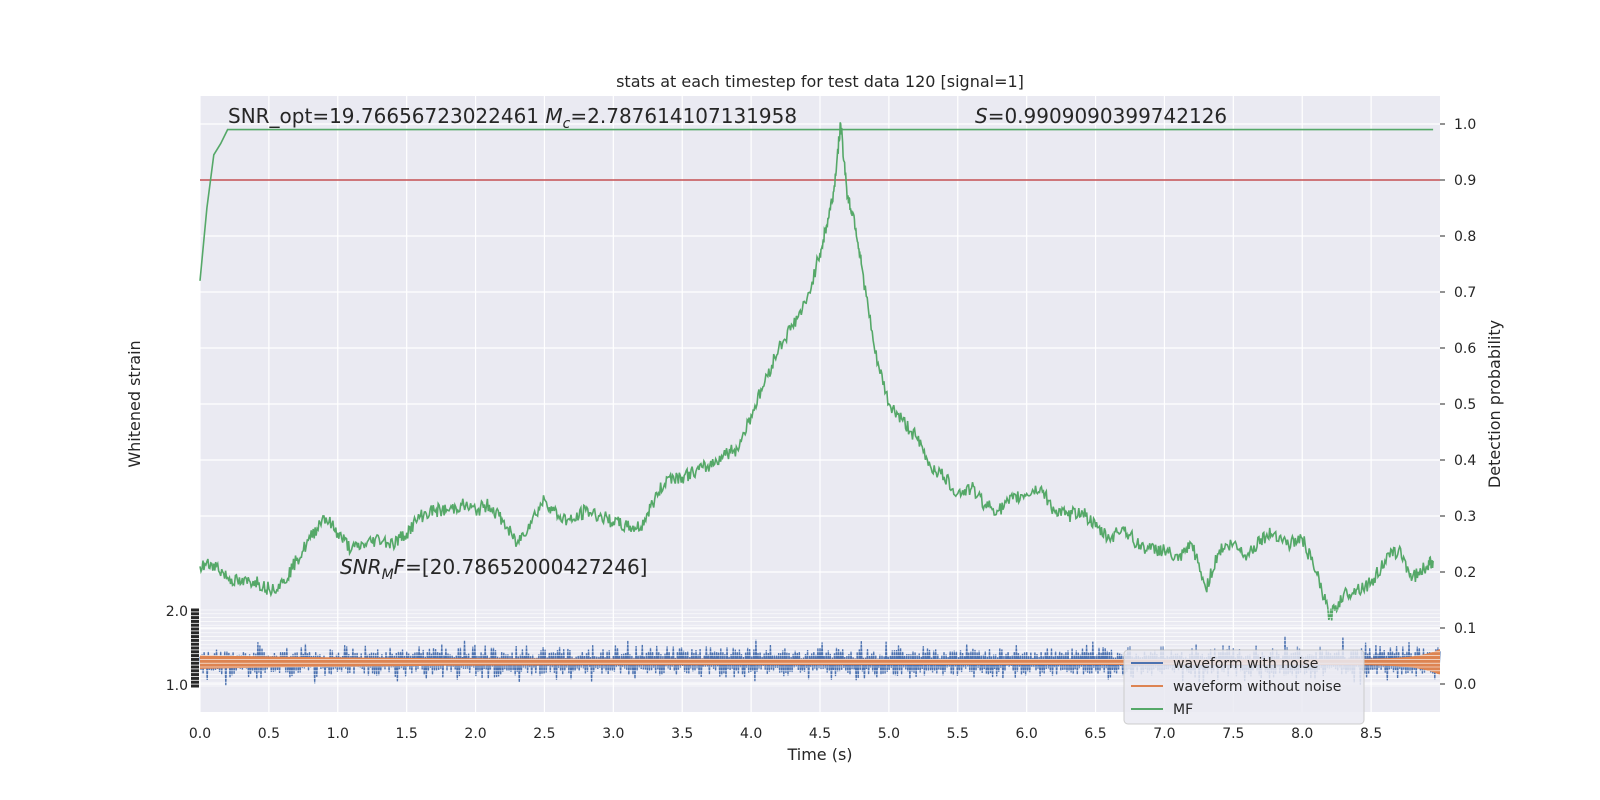 Image resolution: width=1600 pixels, height=800 pixels. Describe the element at coordinates (889, 734) in the screenshot. I see `x-tick-label: 5.0` at that location.